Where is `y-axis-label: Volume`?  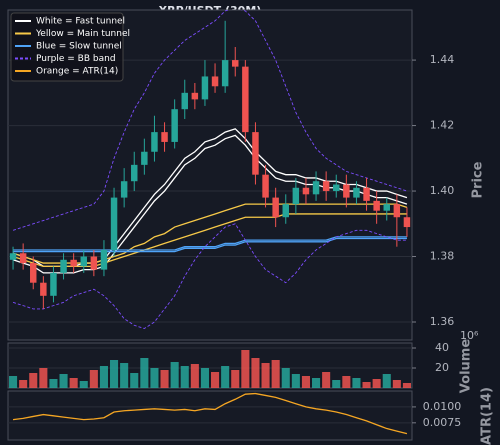 y-axis-label: Volume is located at coordinates (466, 366).